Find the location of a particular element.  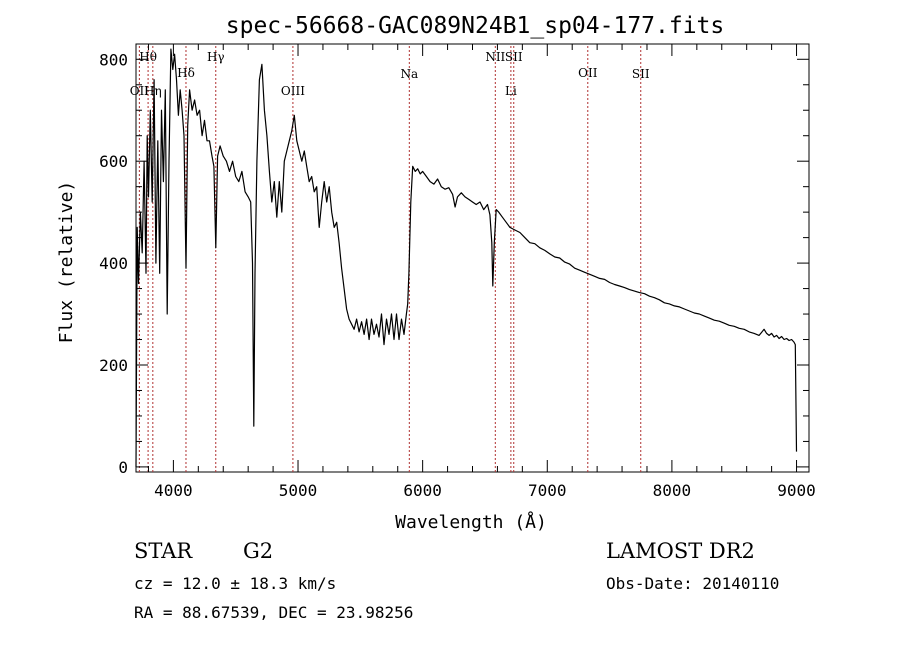

line-marker-label: Na is located at coordinates (409, 74).